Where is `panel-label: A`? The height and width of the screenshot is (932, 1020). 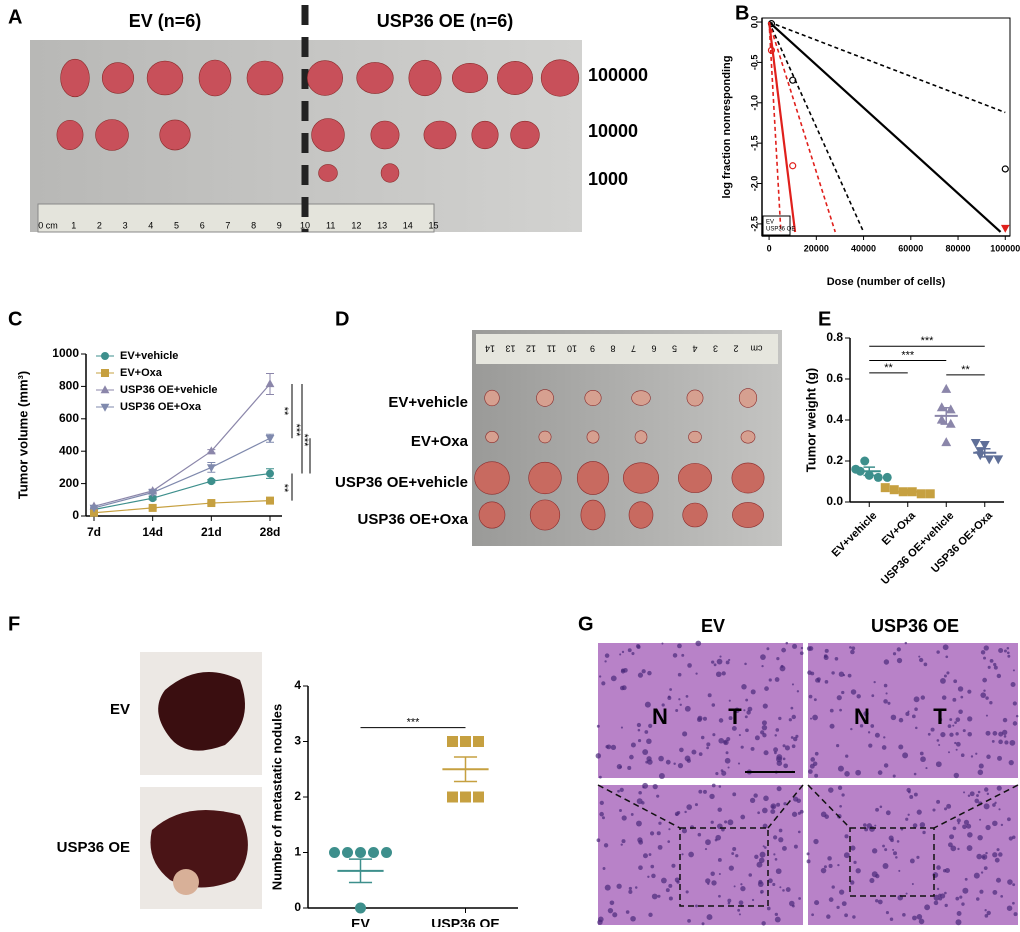 panel-label: A is located at coordinates (15, 17).